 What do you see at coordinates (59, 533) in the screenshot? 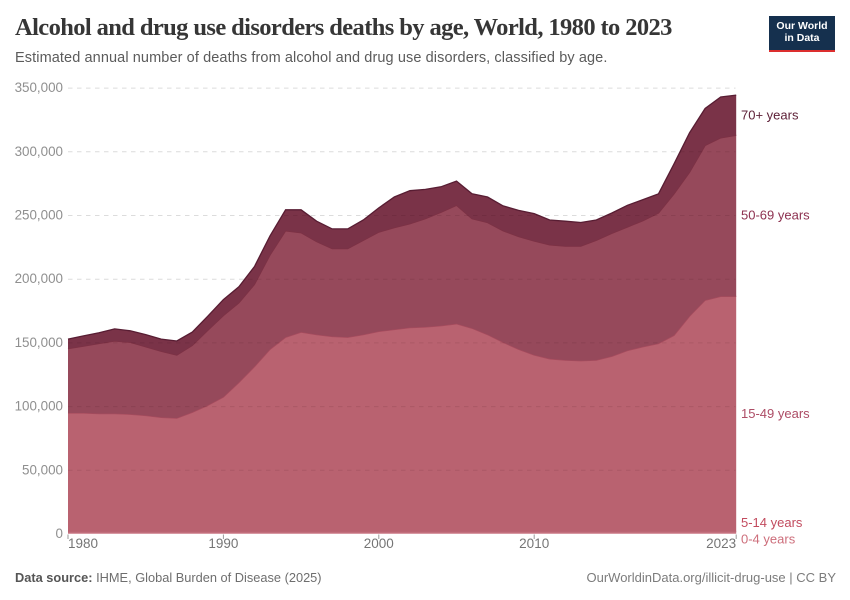
I see `svg-text: 0` at bounding box center [59, 533].